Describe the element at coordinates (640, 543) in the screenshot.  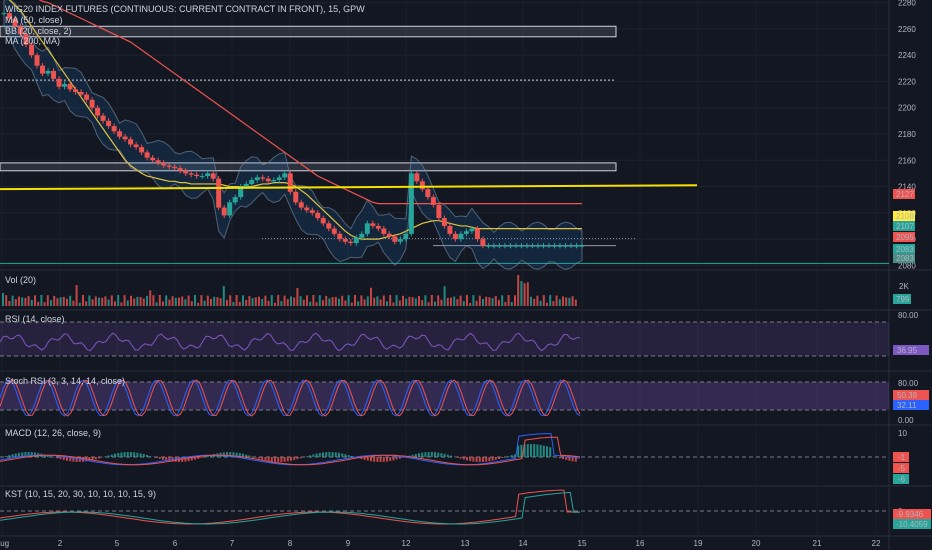
I see `time-tick-label: 16` at that location.